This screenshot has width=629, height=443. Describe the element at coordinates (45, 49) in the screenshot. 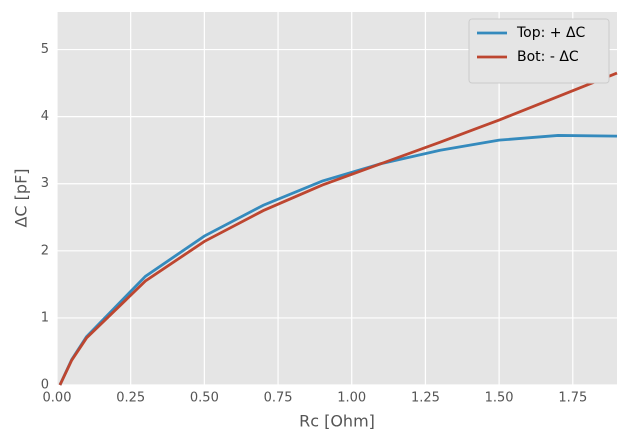

I see `y-tick-label: 5` at that location.